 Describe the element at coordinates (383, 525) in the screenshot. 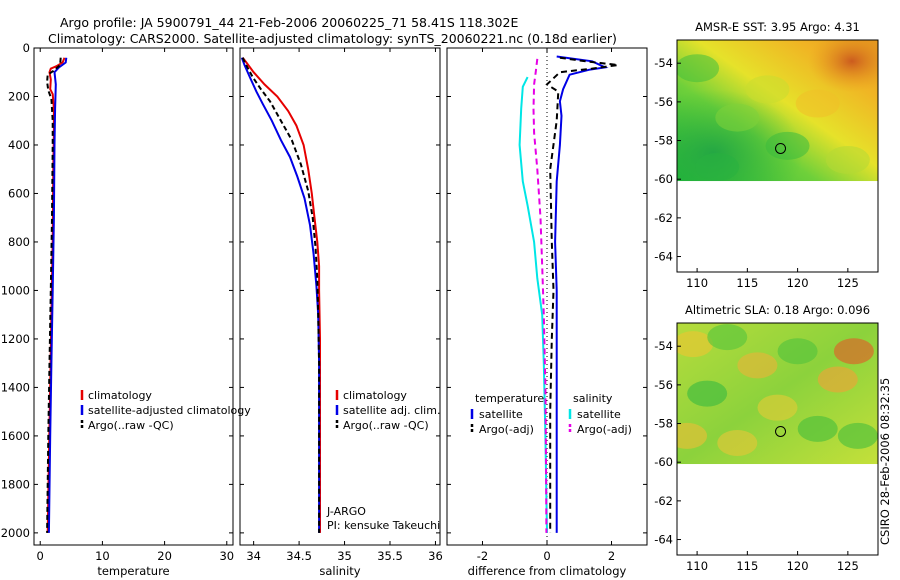

I see `annotation-label: PI: kensuke Takeuchi` at that location.